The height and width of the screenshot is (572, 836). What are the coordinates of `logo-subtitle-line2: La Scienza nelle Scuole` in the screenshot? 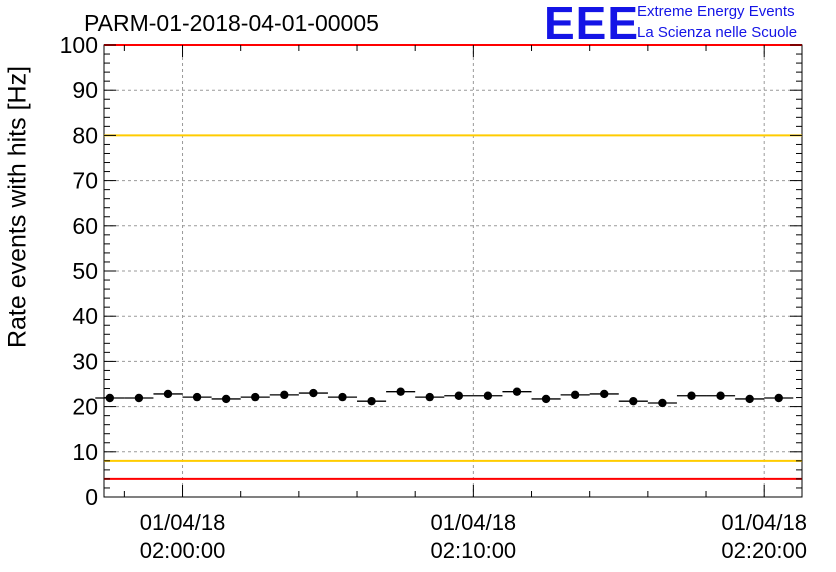 It's located at (717, 32).